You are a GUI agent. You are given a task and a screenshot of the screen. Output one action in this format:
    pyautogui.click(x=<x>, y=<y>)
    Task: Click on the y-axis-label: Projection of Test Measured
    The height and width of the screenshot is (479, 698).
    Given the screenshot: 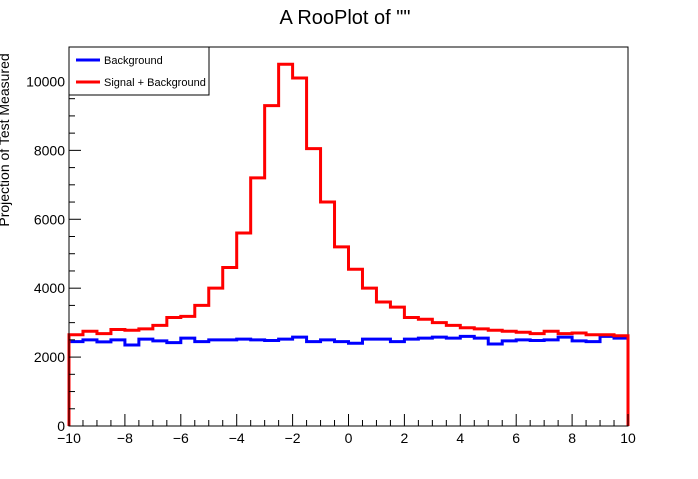 What is the action you would take?
    pyautogui.click(x=6, y=139)
    